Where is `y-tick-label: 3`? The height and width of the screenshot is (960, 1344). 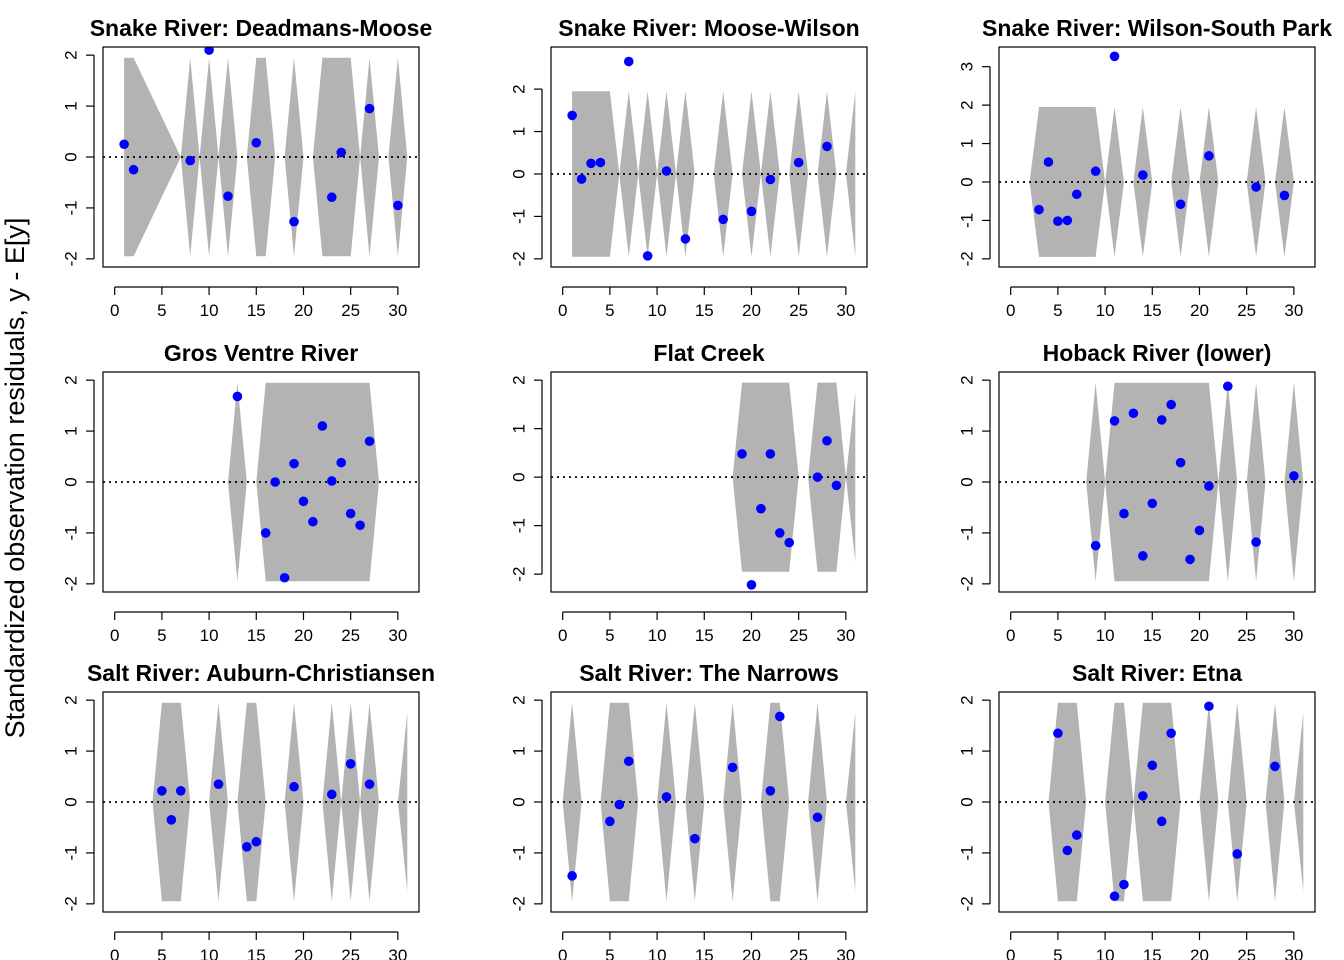
y-tick-label: 3 is located at coordinates (966, 66).